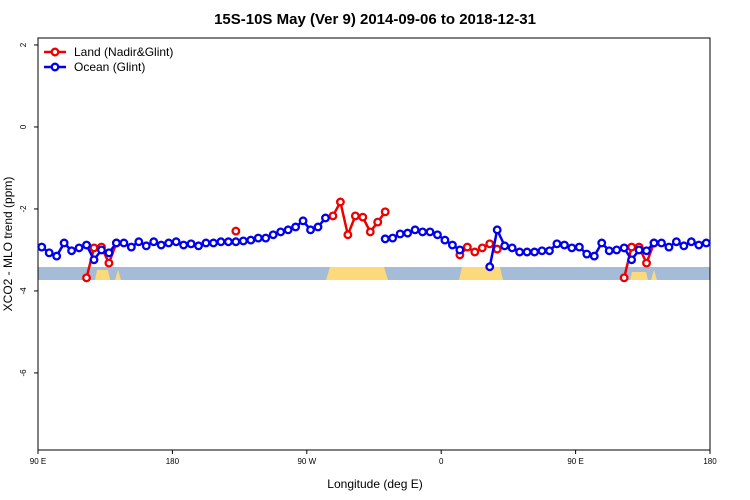 The image size is (750, 500). What do you see at coordinates (23, 373) in the screenshot?
I see `y-tick-label: -6` at bounding box center [23, 373].